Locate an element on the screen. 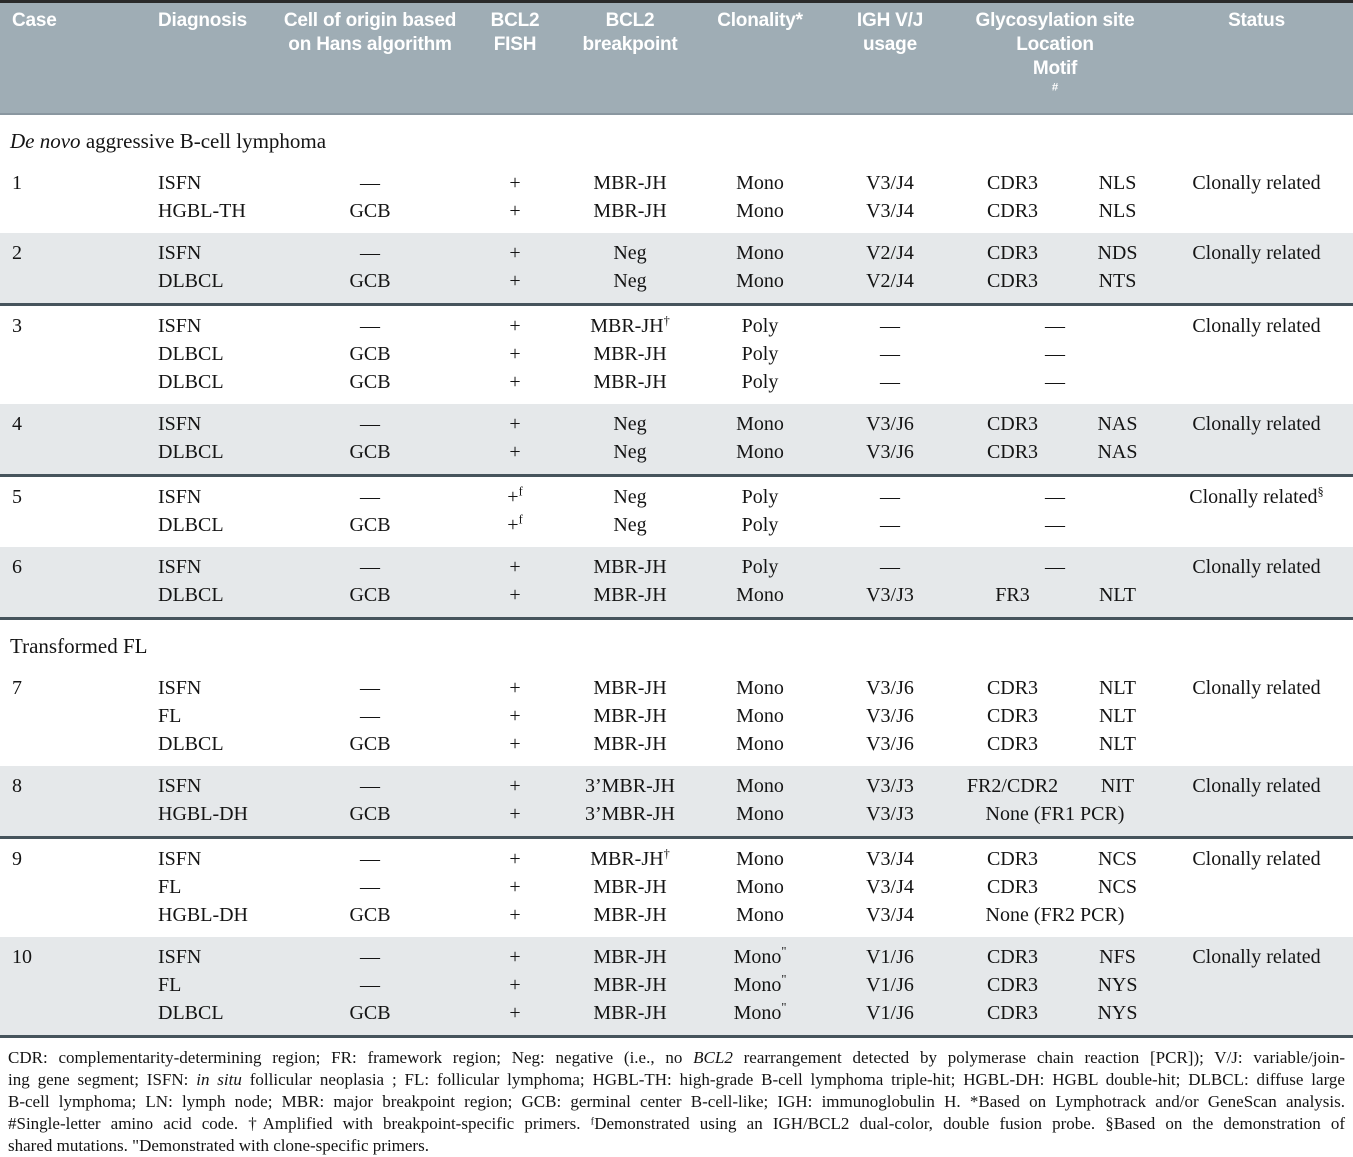  origin-value: GCB is located at coordinates (370, 211).